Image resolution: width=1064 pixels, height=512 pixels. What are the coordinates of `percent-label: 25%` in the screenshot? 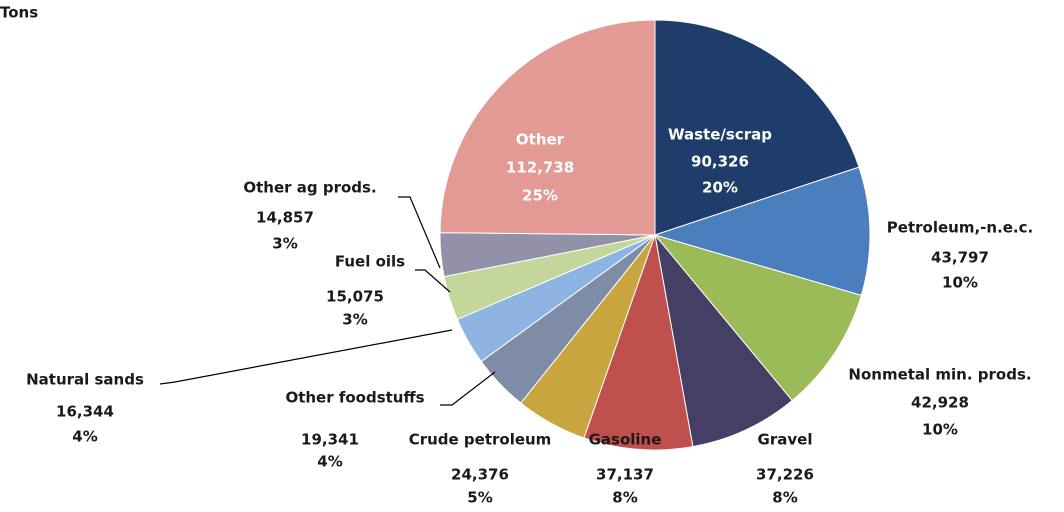 It's located at (540, 196).